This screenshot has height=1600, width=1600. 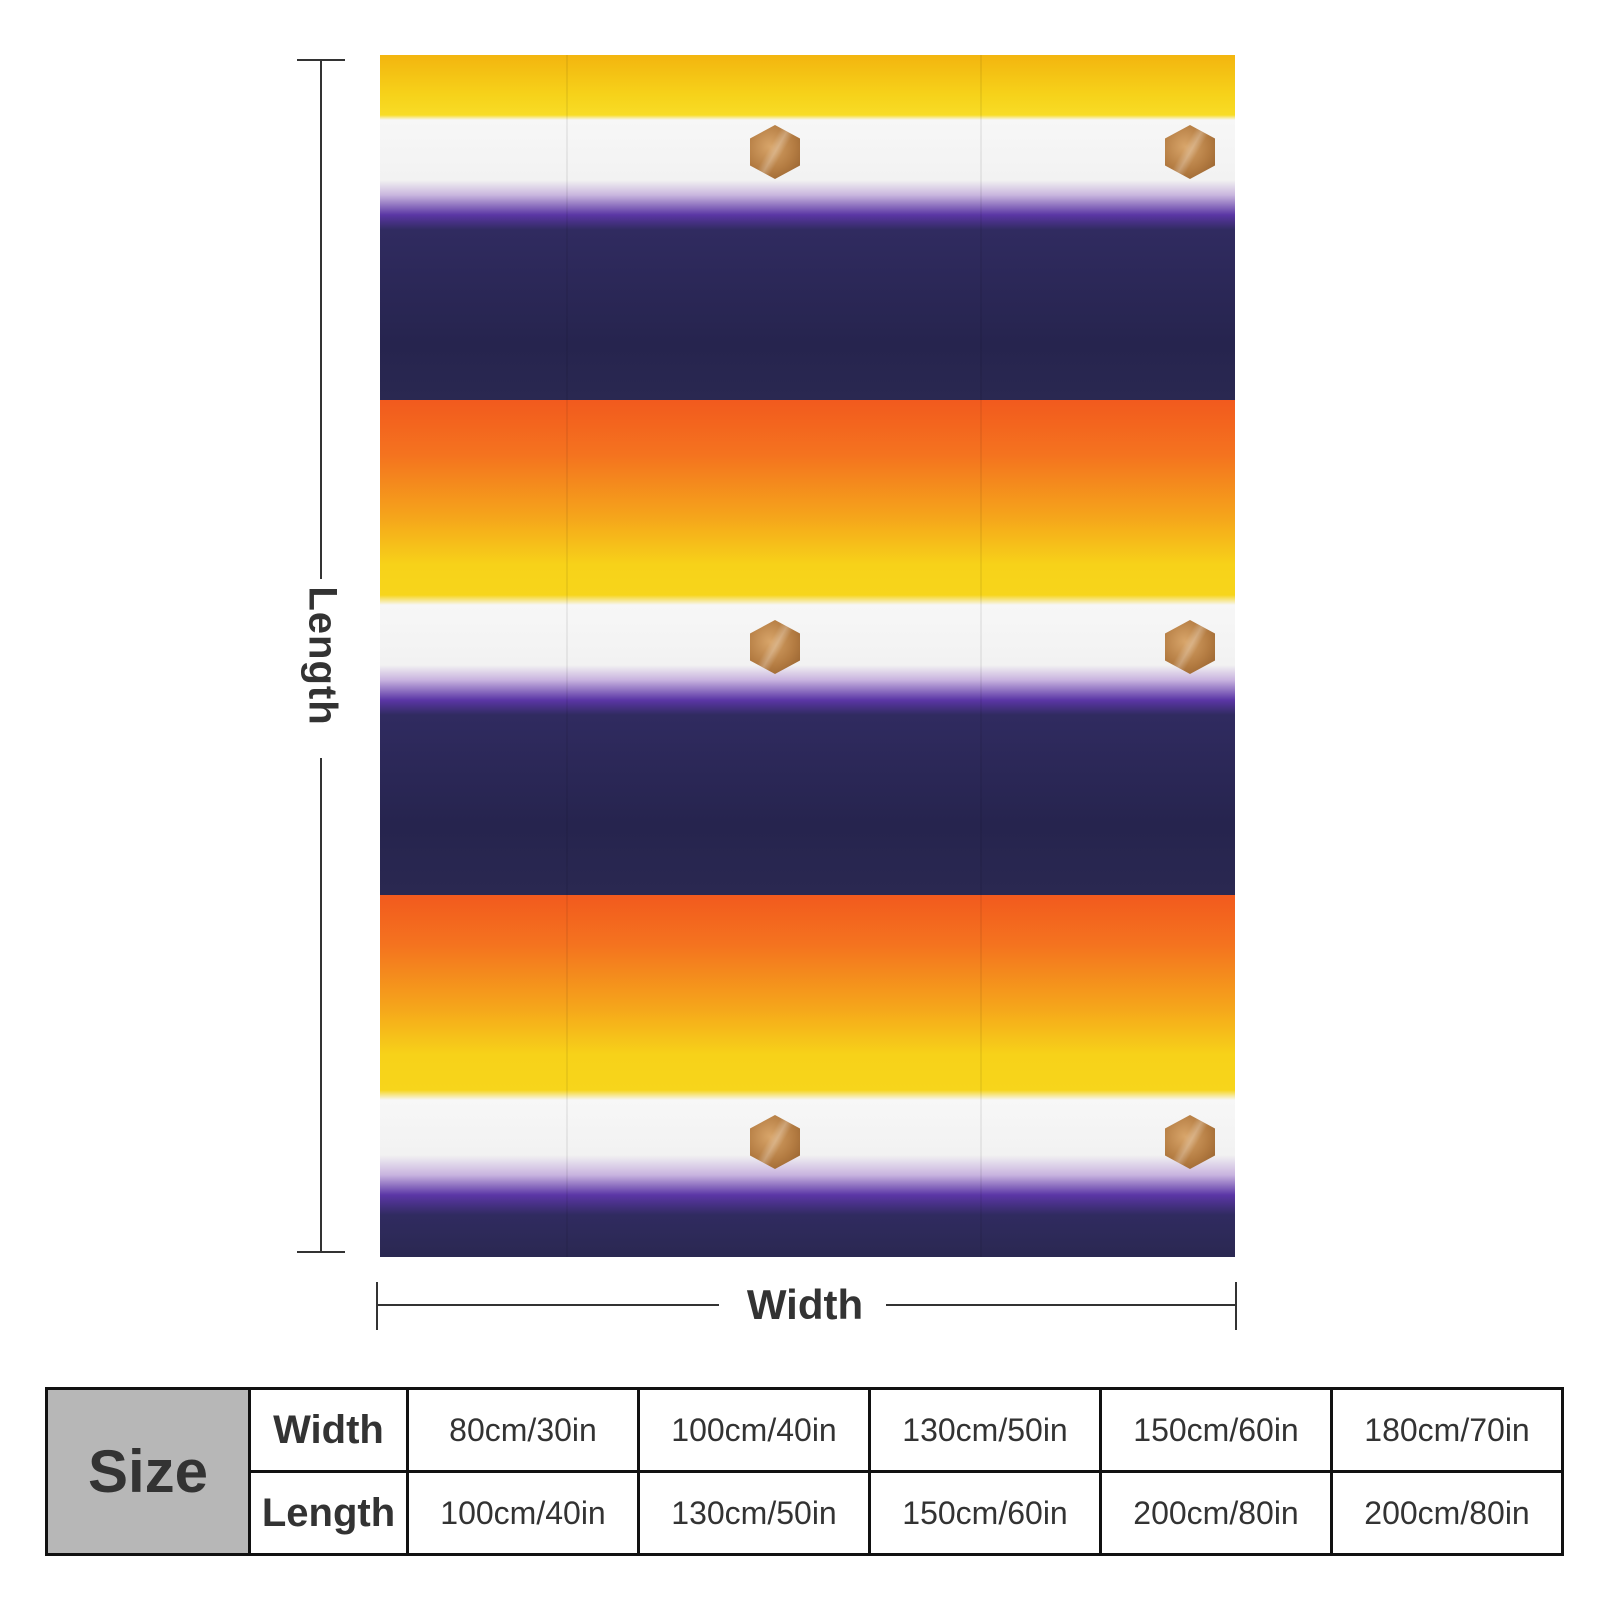 What do you see at coordinates (322, 656) in the screenshot?
I see `length-label: Length` at bounding box center [322, 656].